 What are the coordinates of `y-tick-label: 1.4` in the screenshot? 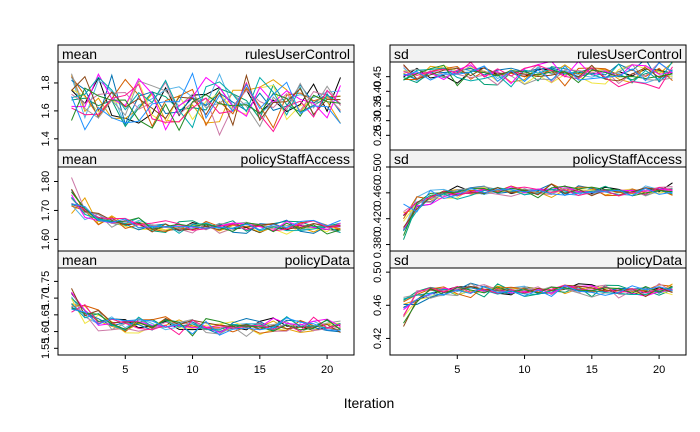 It's located at (46, 138).